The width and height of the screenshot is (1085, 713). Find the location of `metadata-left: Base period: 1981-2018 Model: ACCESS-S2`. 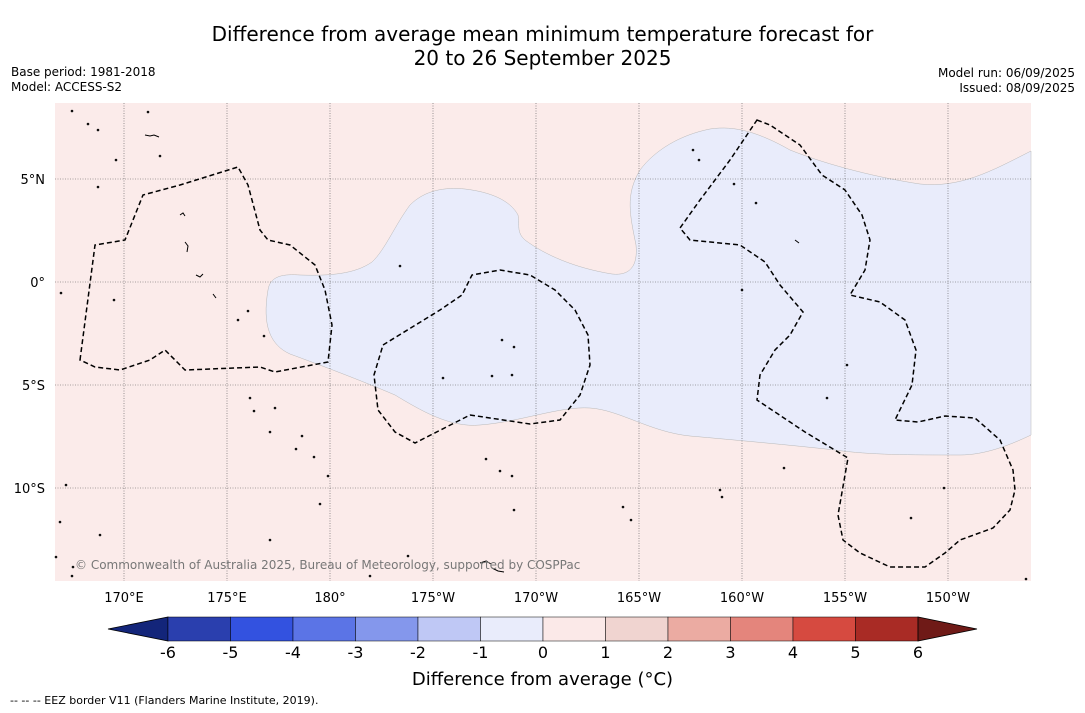

metadata-left: Base period: 1981-2018 Model: ACCESS-S2 is located at coordinates (83, 80).